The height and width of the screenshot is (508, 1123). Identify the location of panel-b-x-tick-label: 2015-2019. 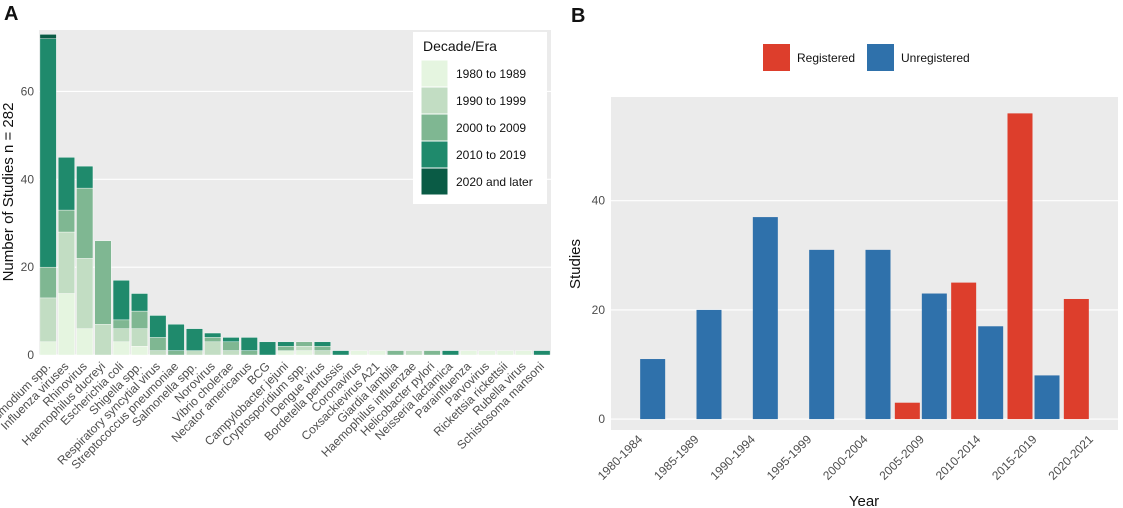
(1014, 457).